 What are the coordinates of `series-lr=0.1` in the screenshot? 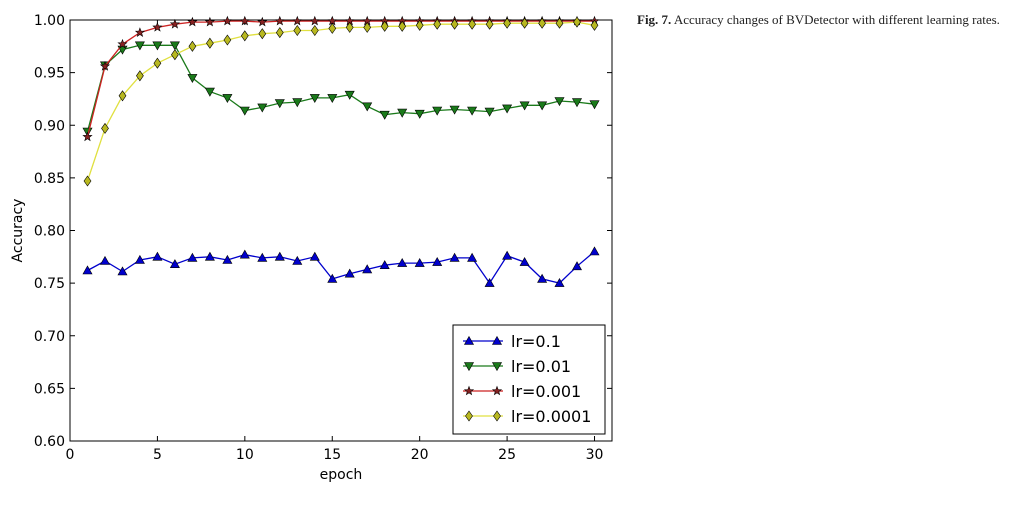 It's located at (341, 266).